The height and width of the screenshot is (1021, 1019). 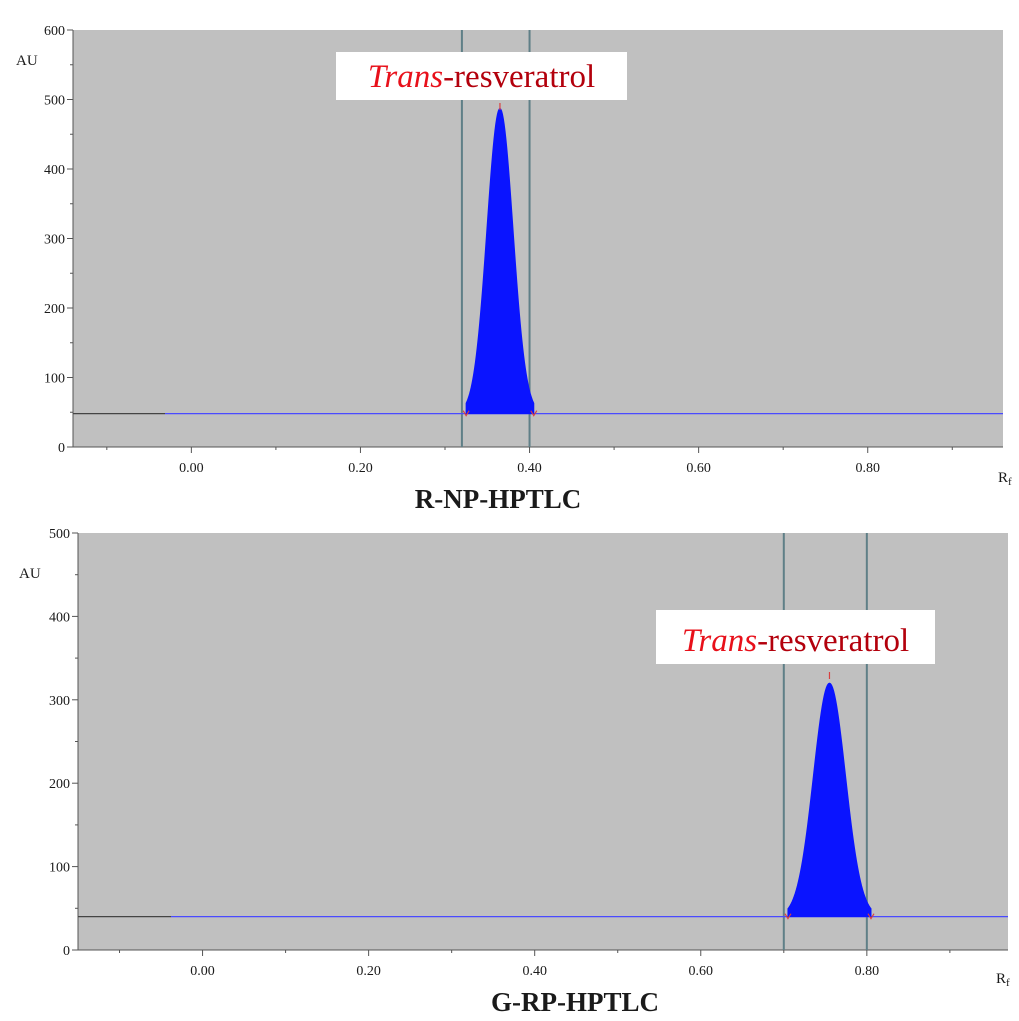 What do you see at coordinates (54, 31) in the screenshot?
I see `y-tick-label: 600` at bounding box center [54, 31].